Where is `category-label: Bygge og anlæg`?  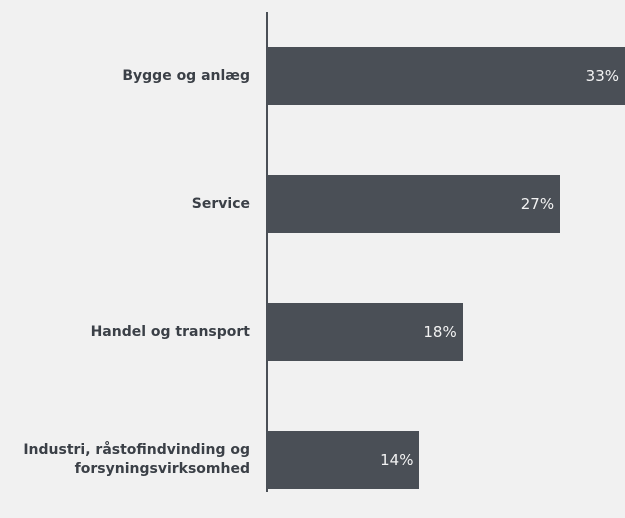
category-label: Bygge og anlæg is located at coordinates (186, 75).